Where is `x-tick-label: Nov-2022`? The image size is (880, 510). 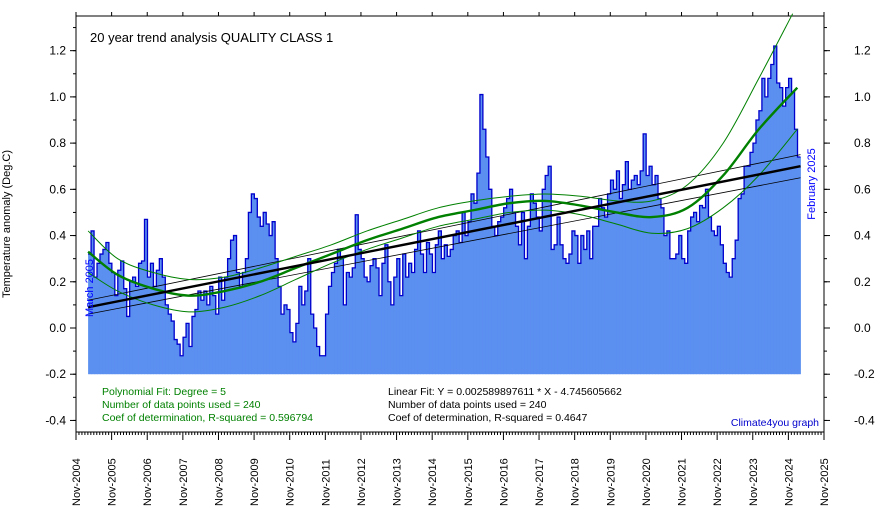
x-tick-label: Nov-2022 is located at coordinates (718, 482).